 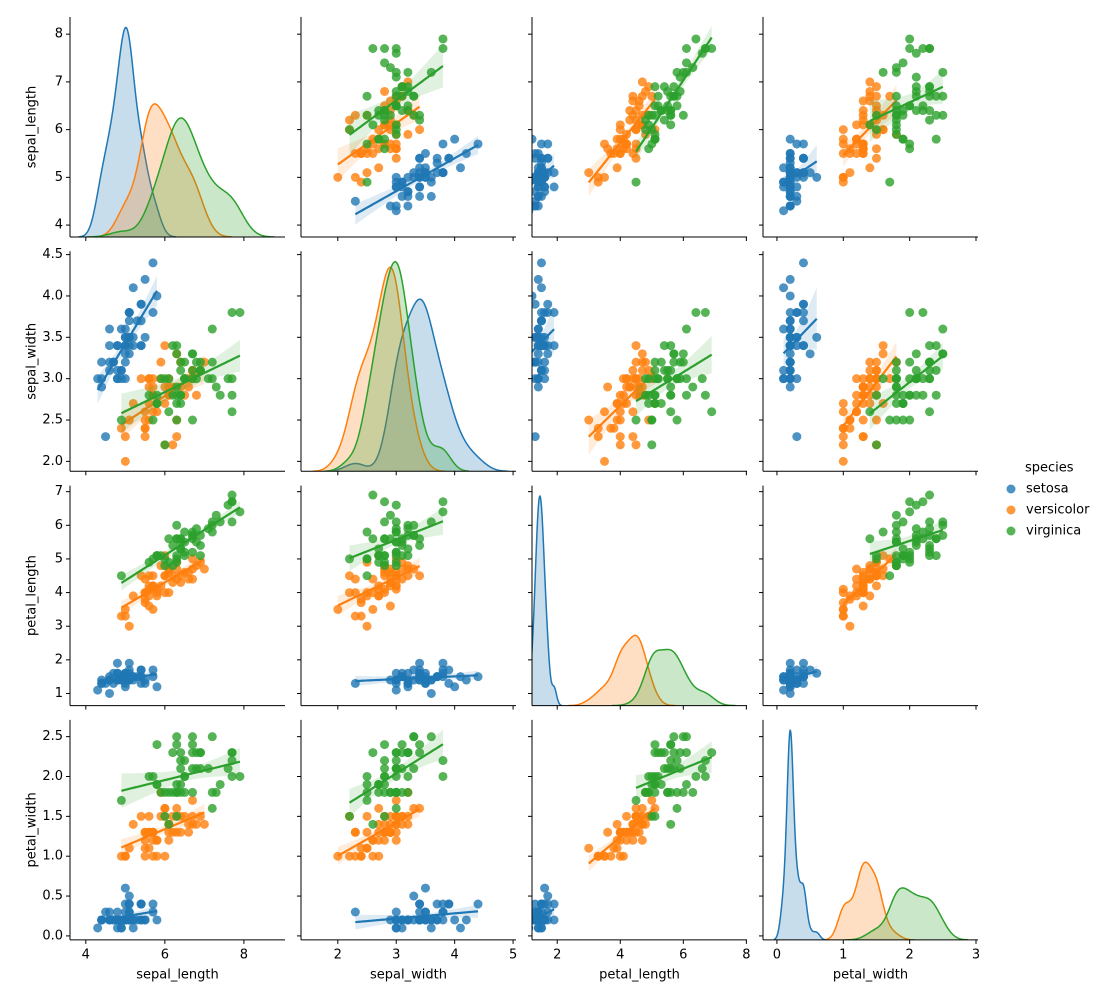 What do you see at coordinates (624, 119) in the screenshot?
I see `panel` at bounding box center [624, 119].